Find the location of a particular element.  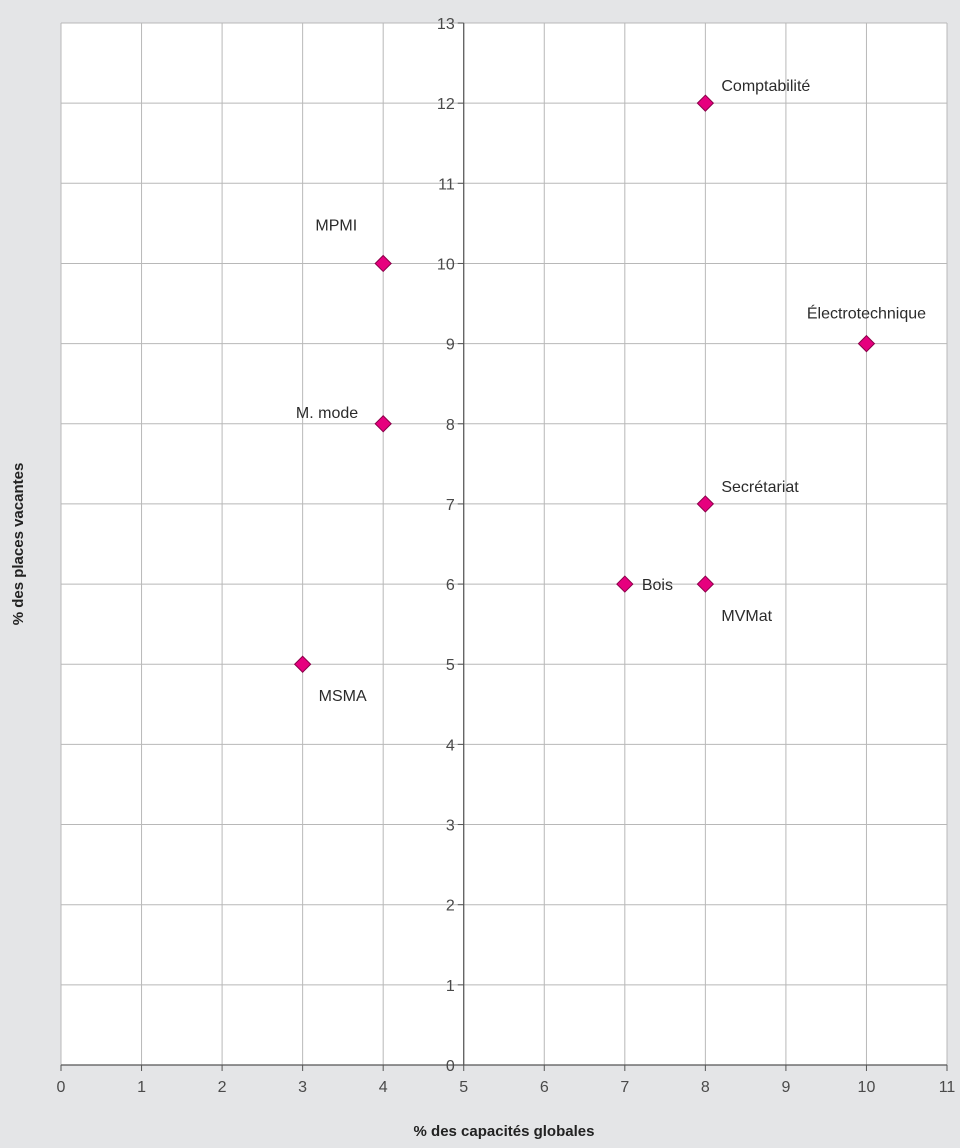

x-tick-label: 1 is located at coordinates (141, 1087).